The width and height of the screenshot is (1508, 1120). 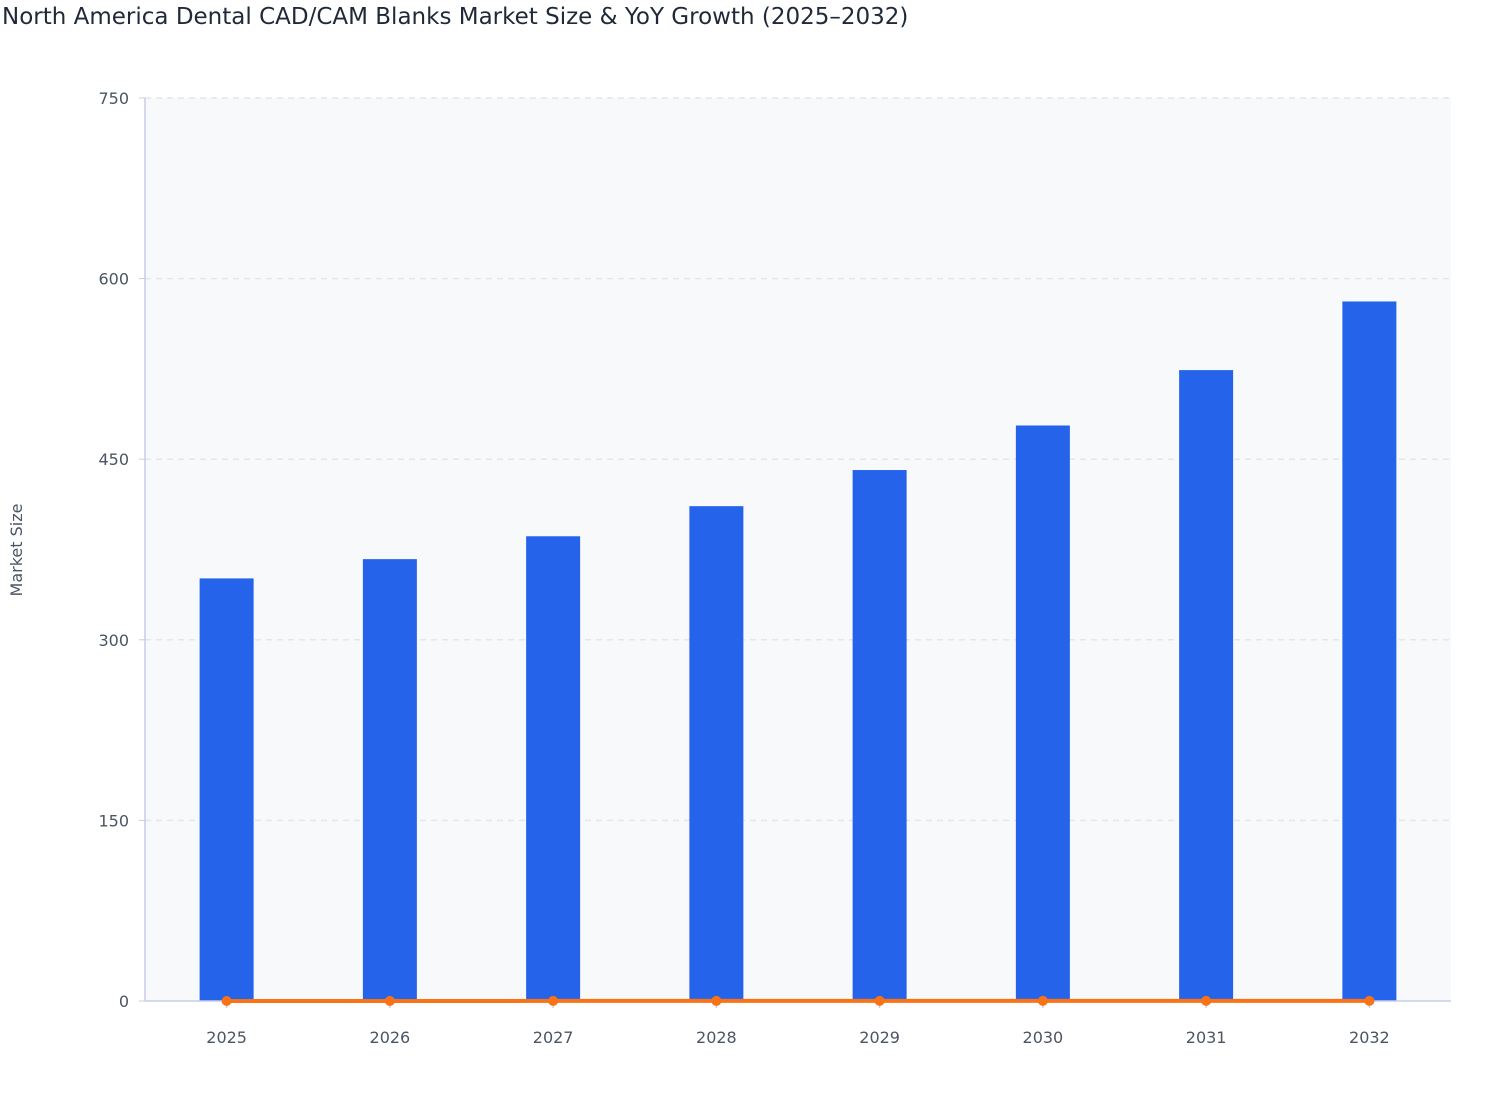 What do you see at coordinates (553, 1037) in the screenshot?
I see `x-tick-label: 2027` at bounding box center [553, 1037].